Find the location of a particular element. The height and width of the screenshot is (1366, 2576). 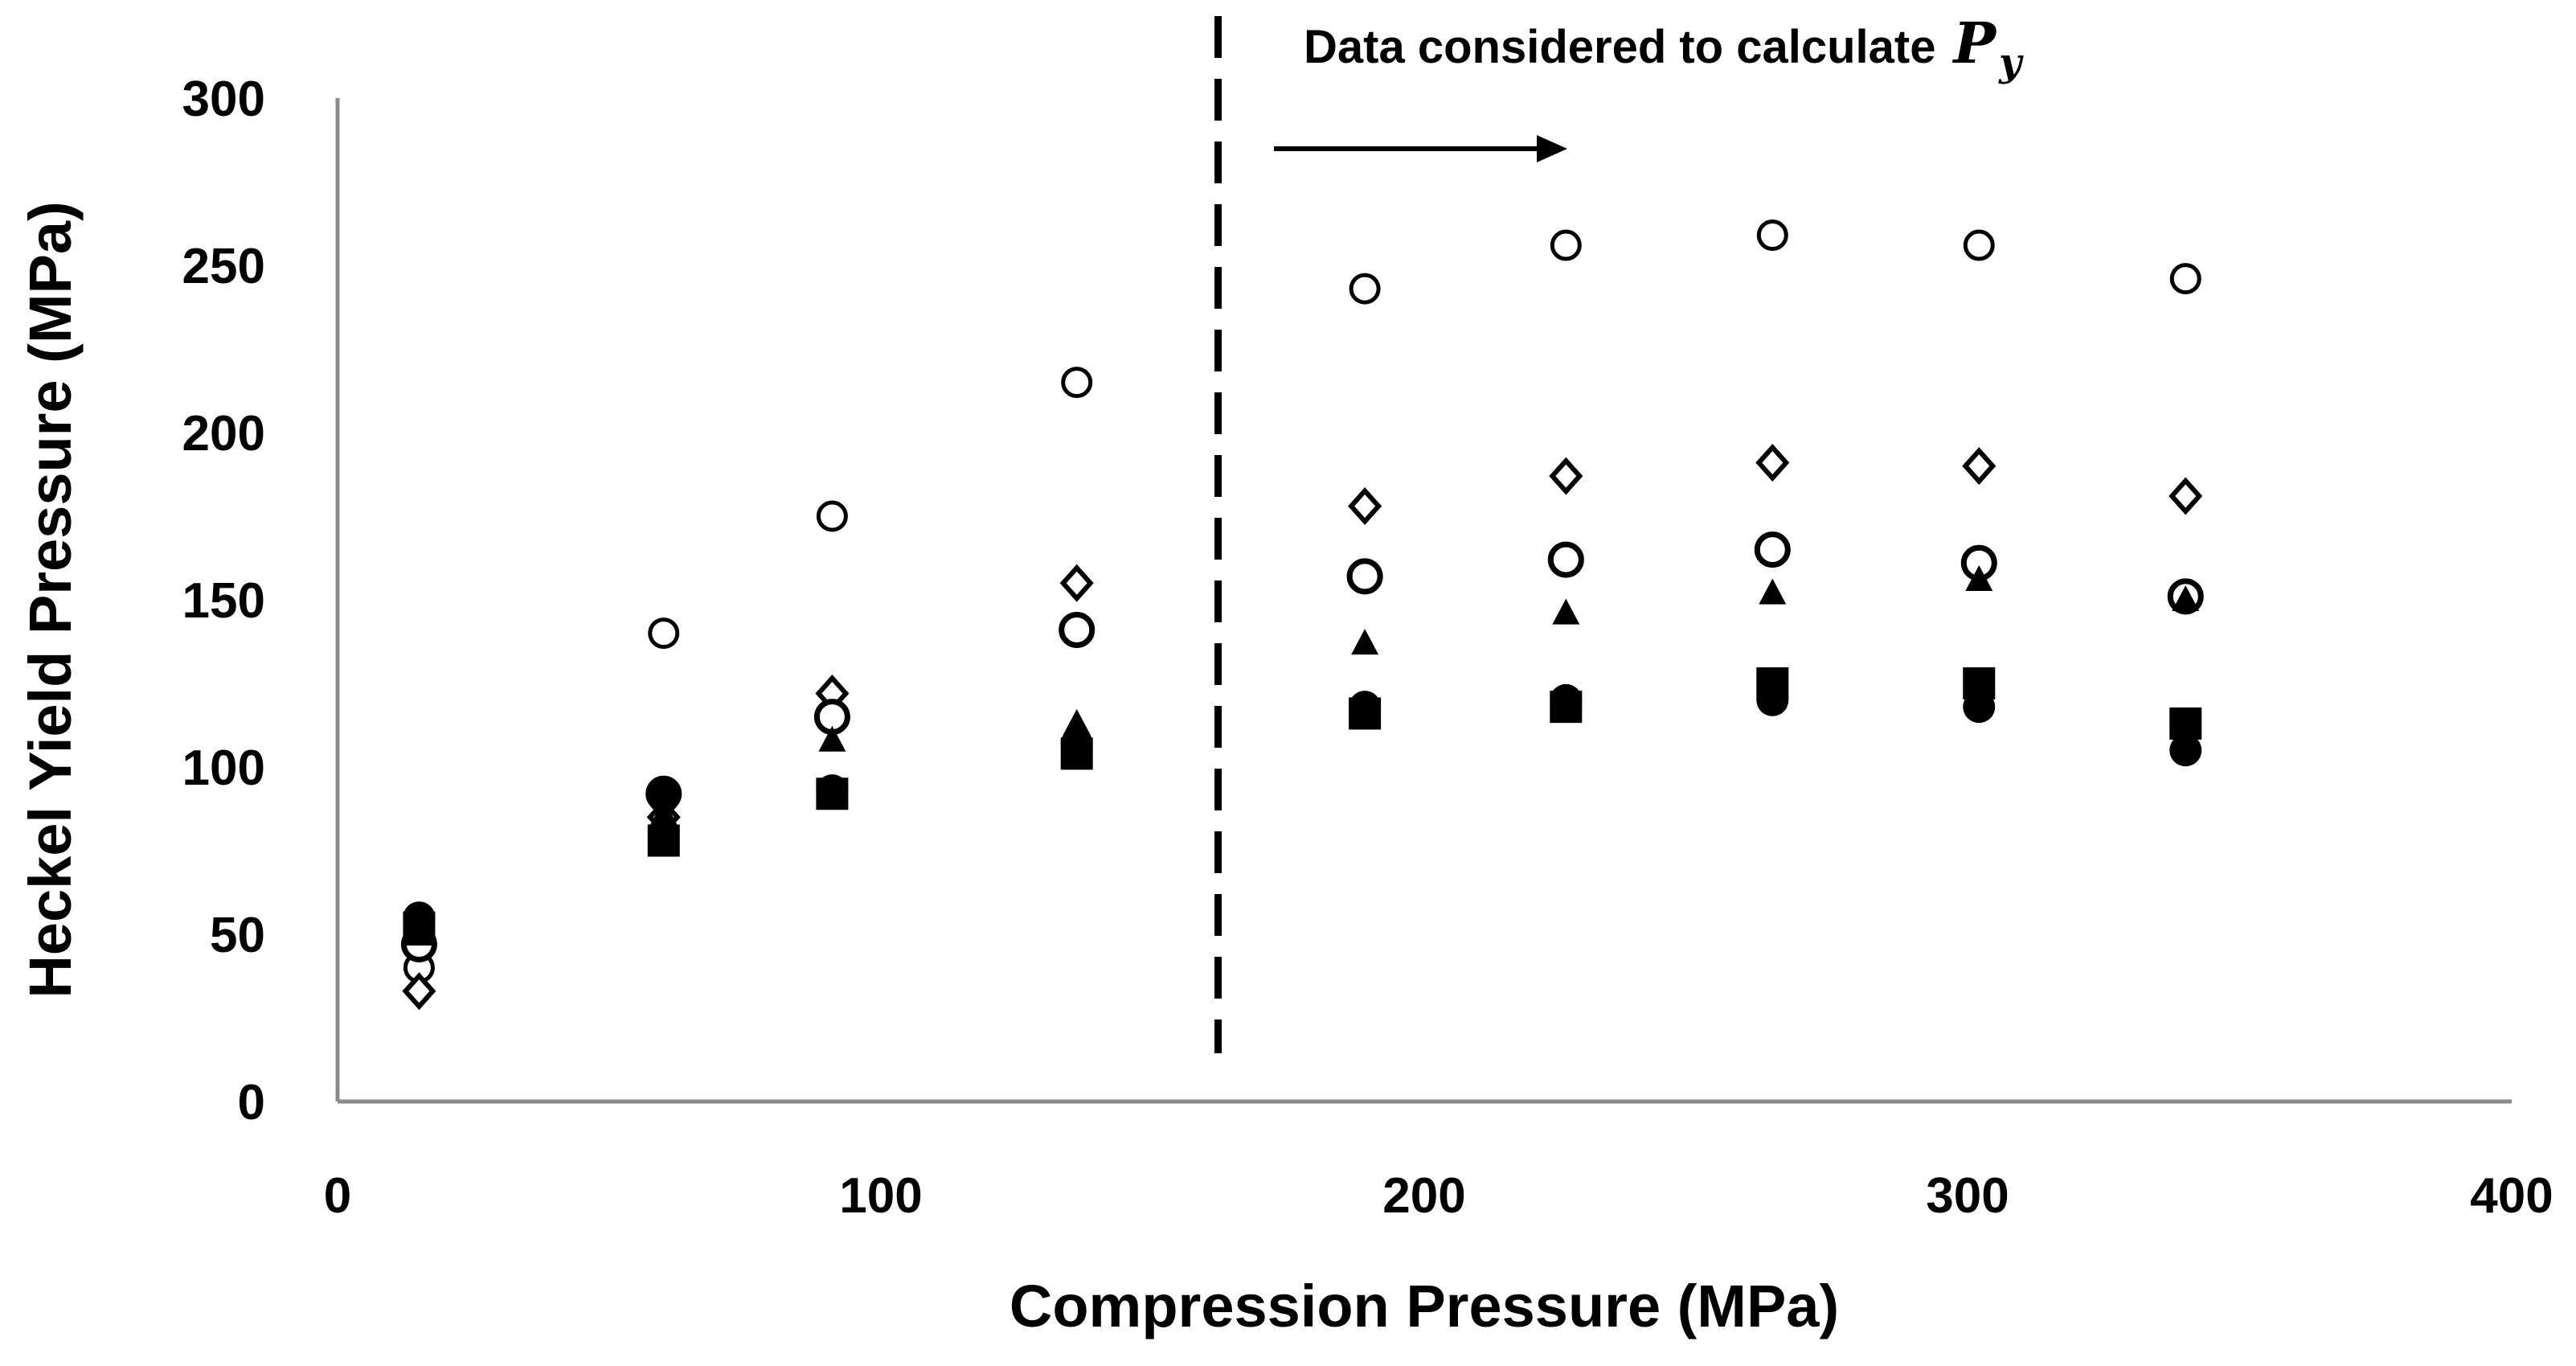

annotation: Data considered to calculate P y is located at coordinates (1649, 86).